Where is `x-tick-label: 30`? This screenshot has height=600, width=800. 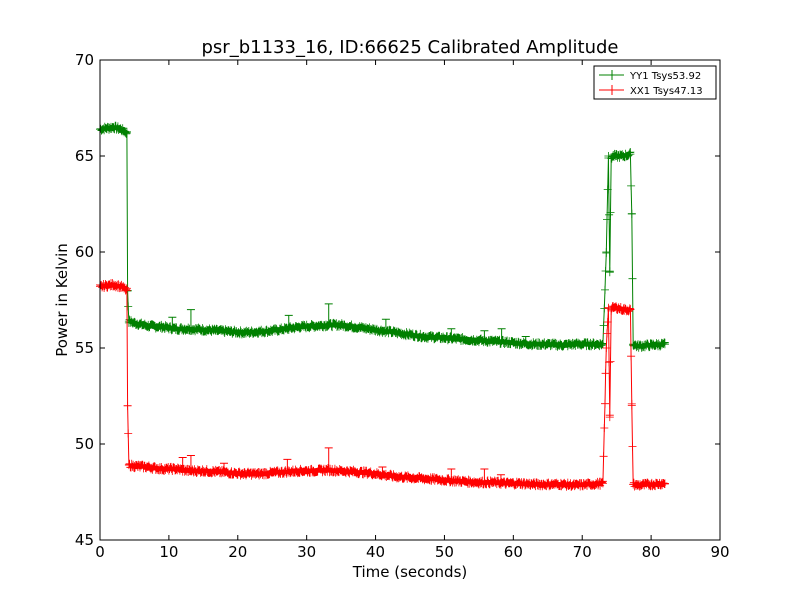 x-tick-label: 30 is located at coordinates (306, 552).